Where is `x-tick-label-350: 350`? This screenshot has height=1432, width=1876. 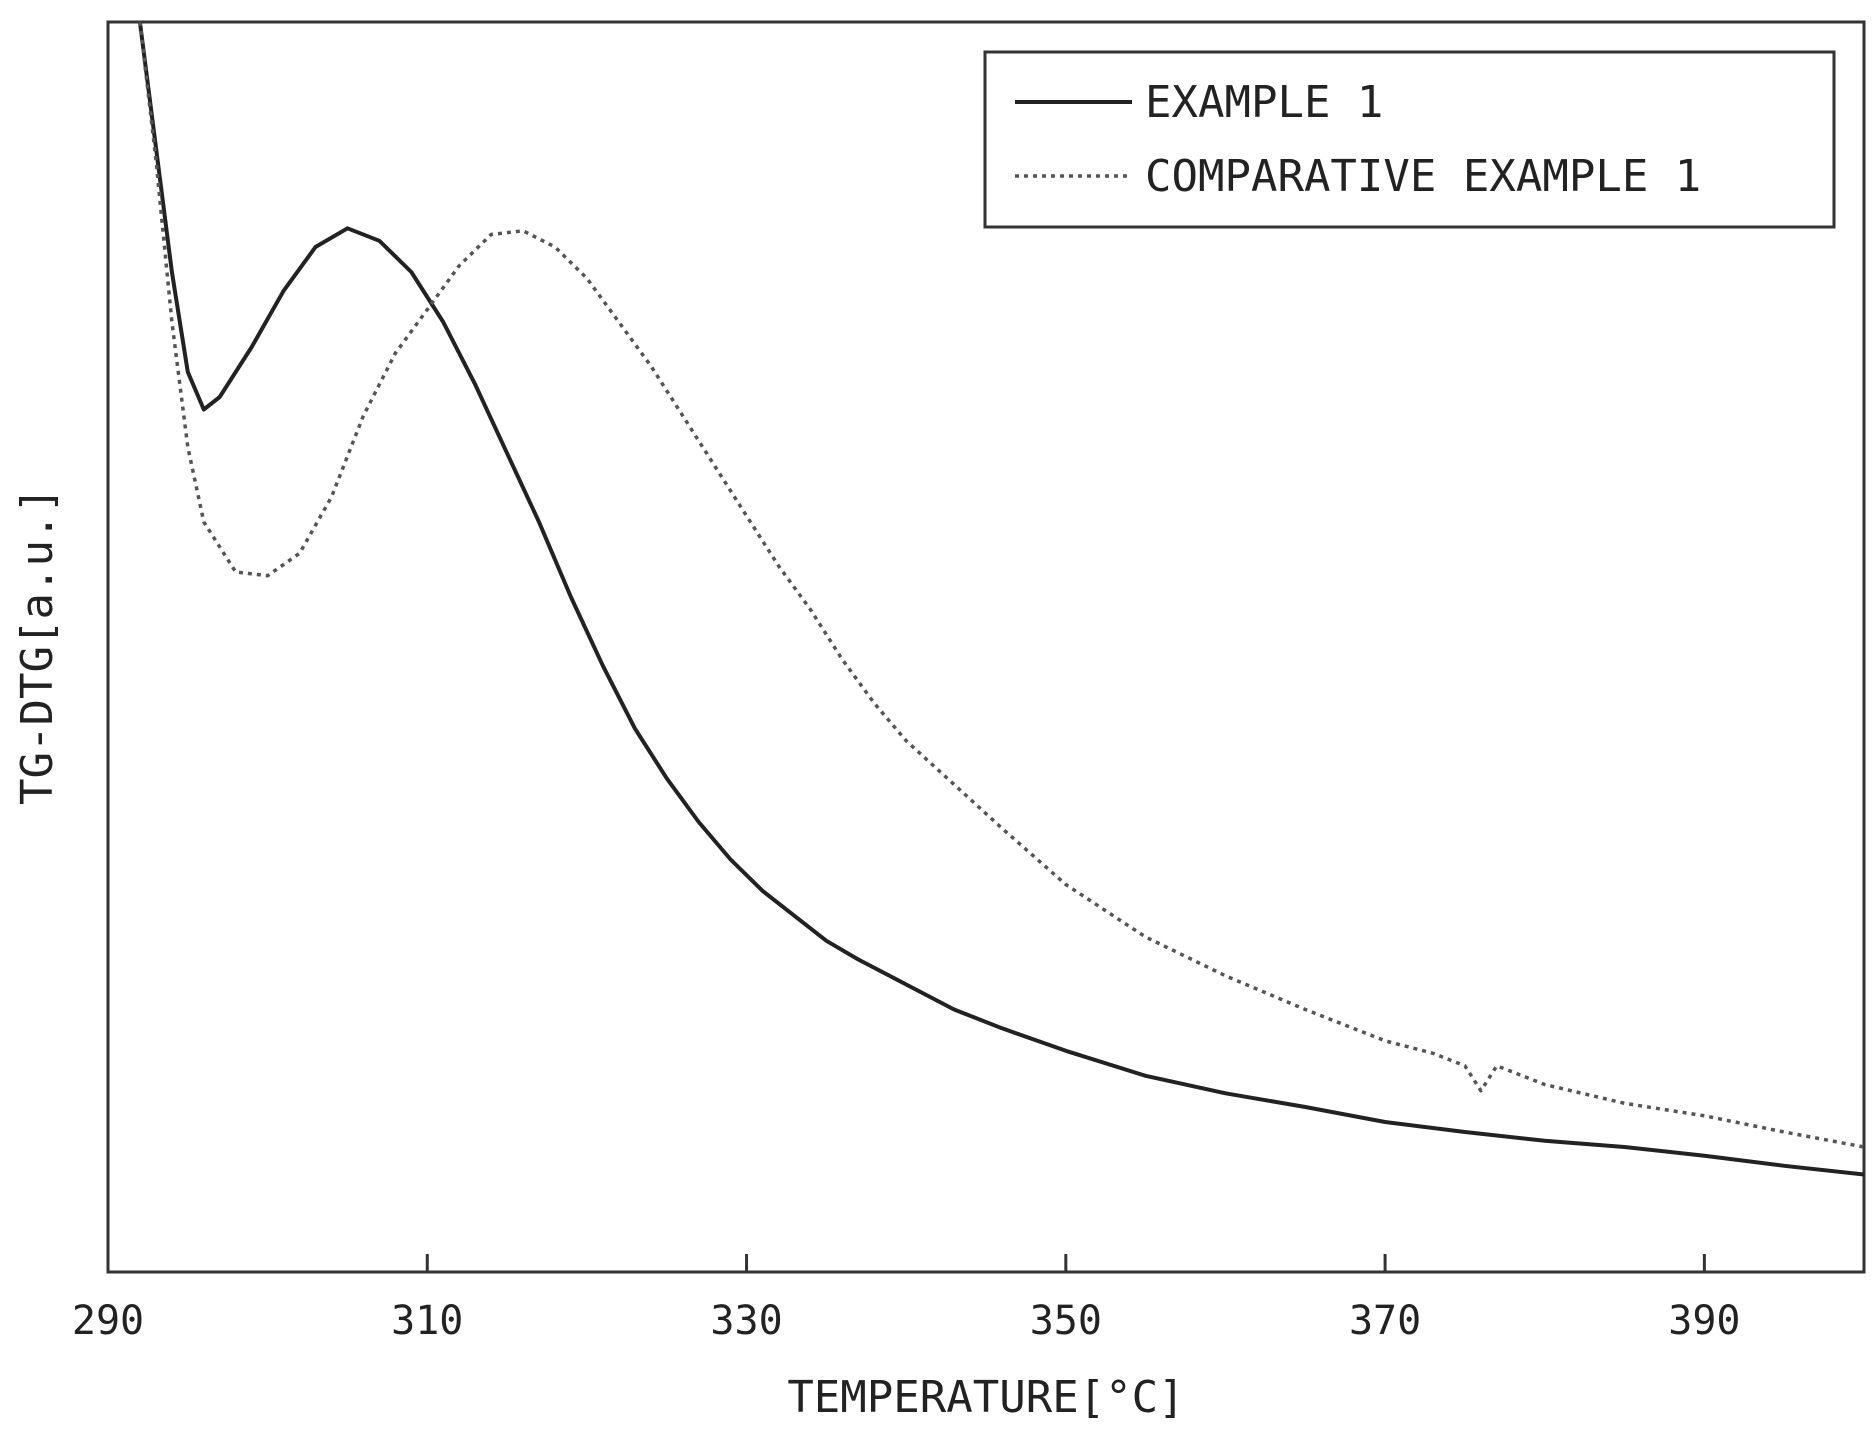
x-tick-label-350: 350 is located at coordinates (1066, 1321).